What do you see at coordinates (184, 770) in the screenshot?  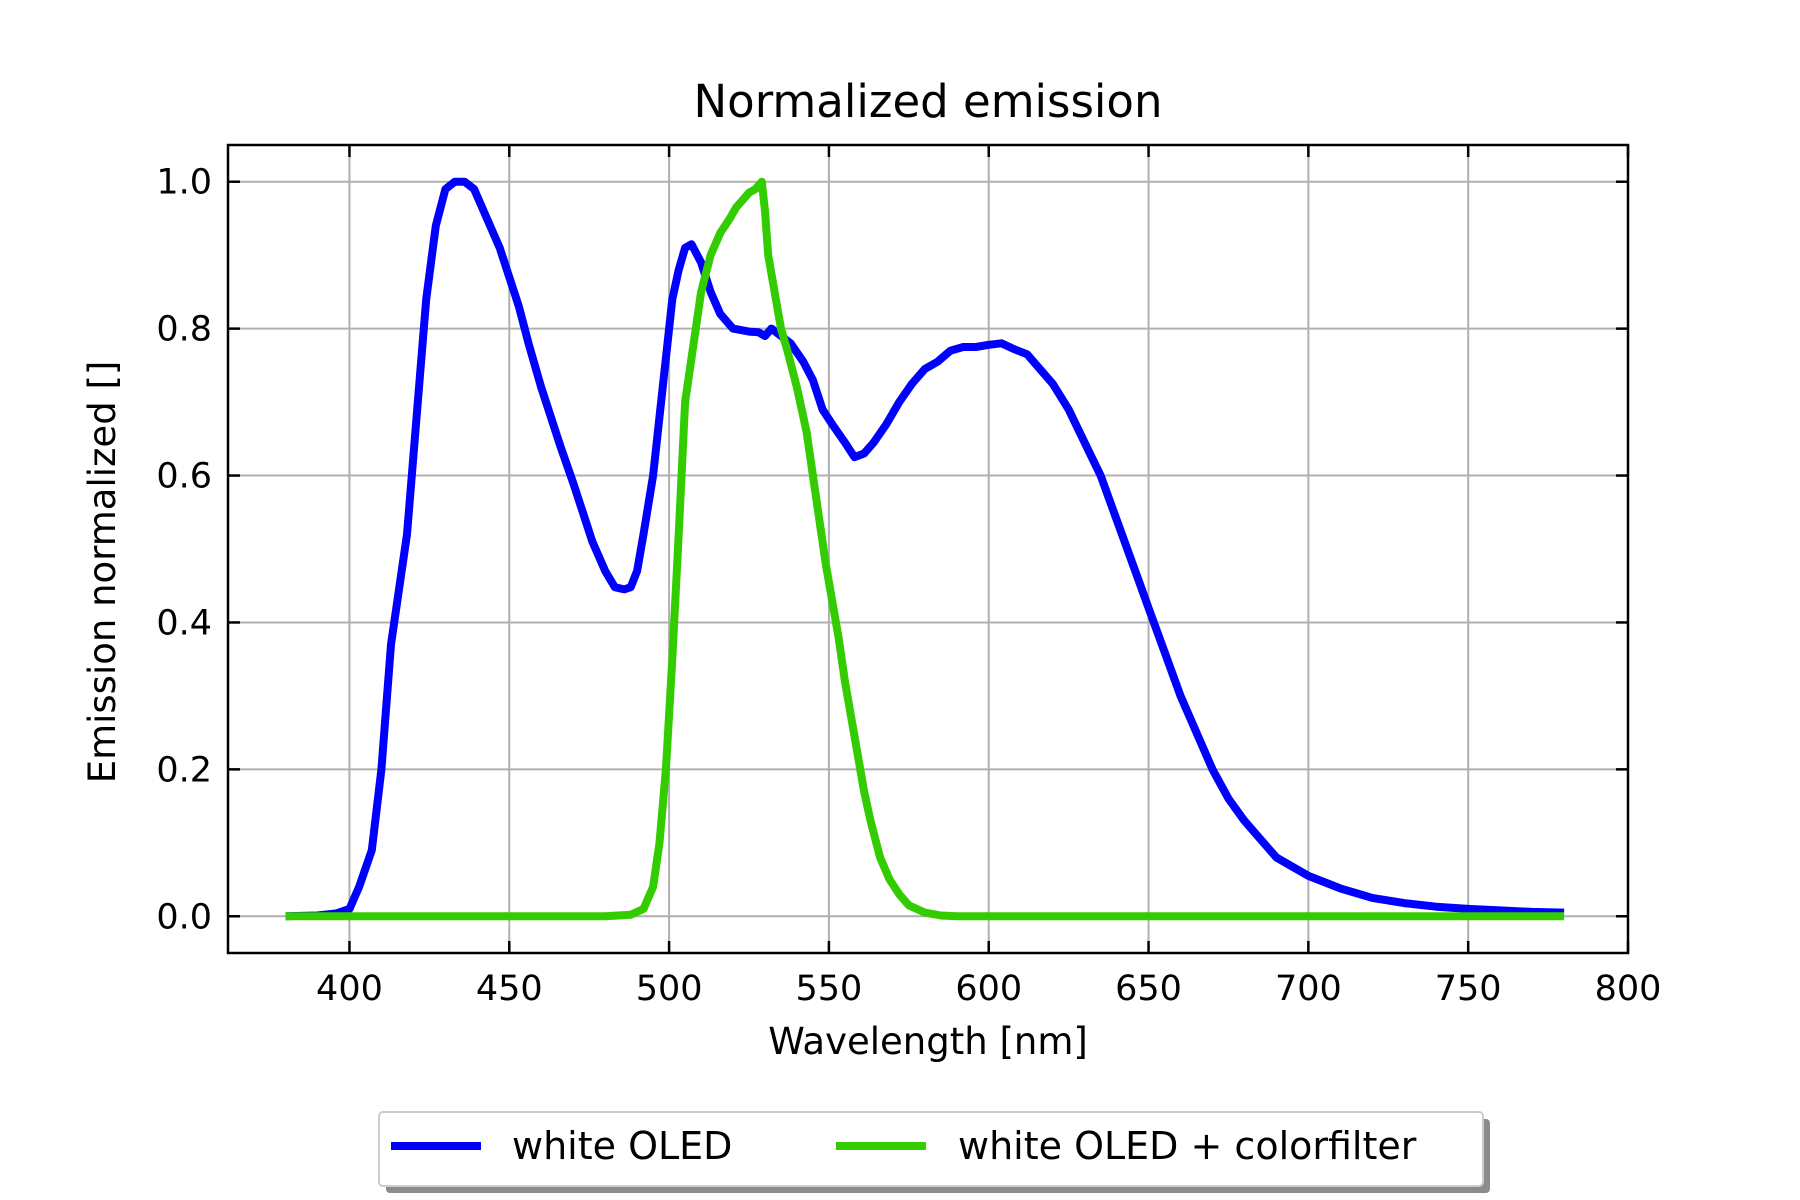 I see `y-tick-label: 0.2` at bounding box center [184, 770].